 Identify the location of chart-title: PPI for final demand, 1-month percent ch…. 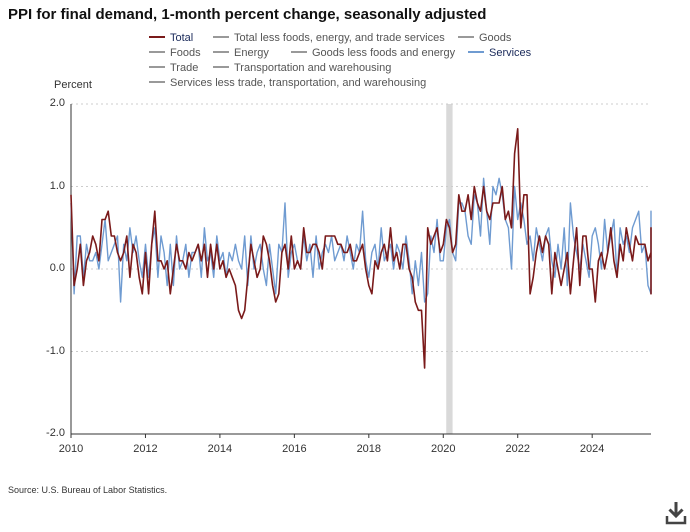
(247, 14).